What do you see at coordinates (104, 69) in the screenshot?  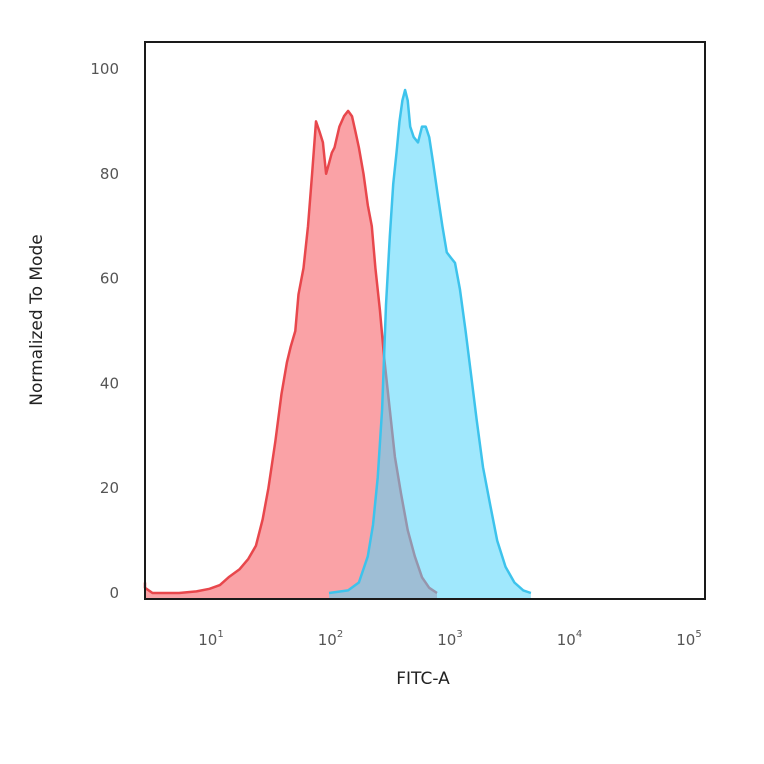 I see `y-tick-label: 100` at bounding box center [104, 69].